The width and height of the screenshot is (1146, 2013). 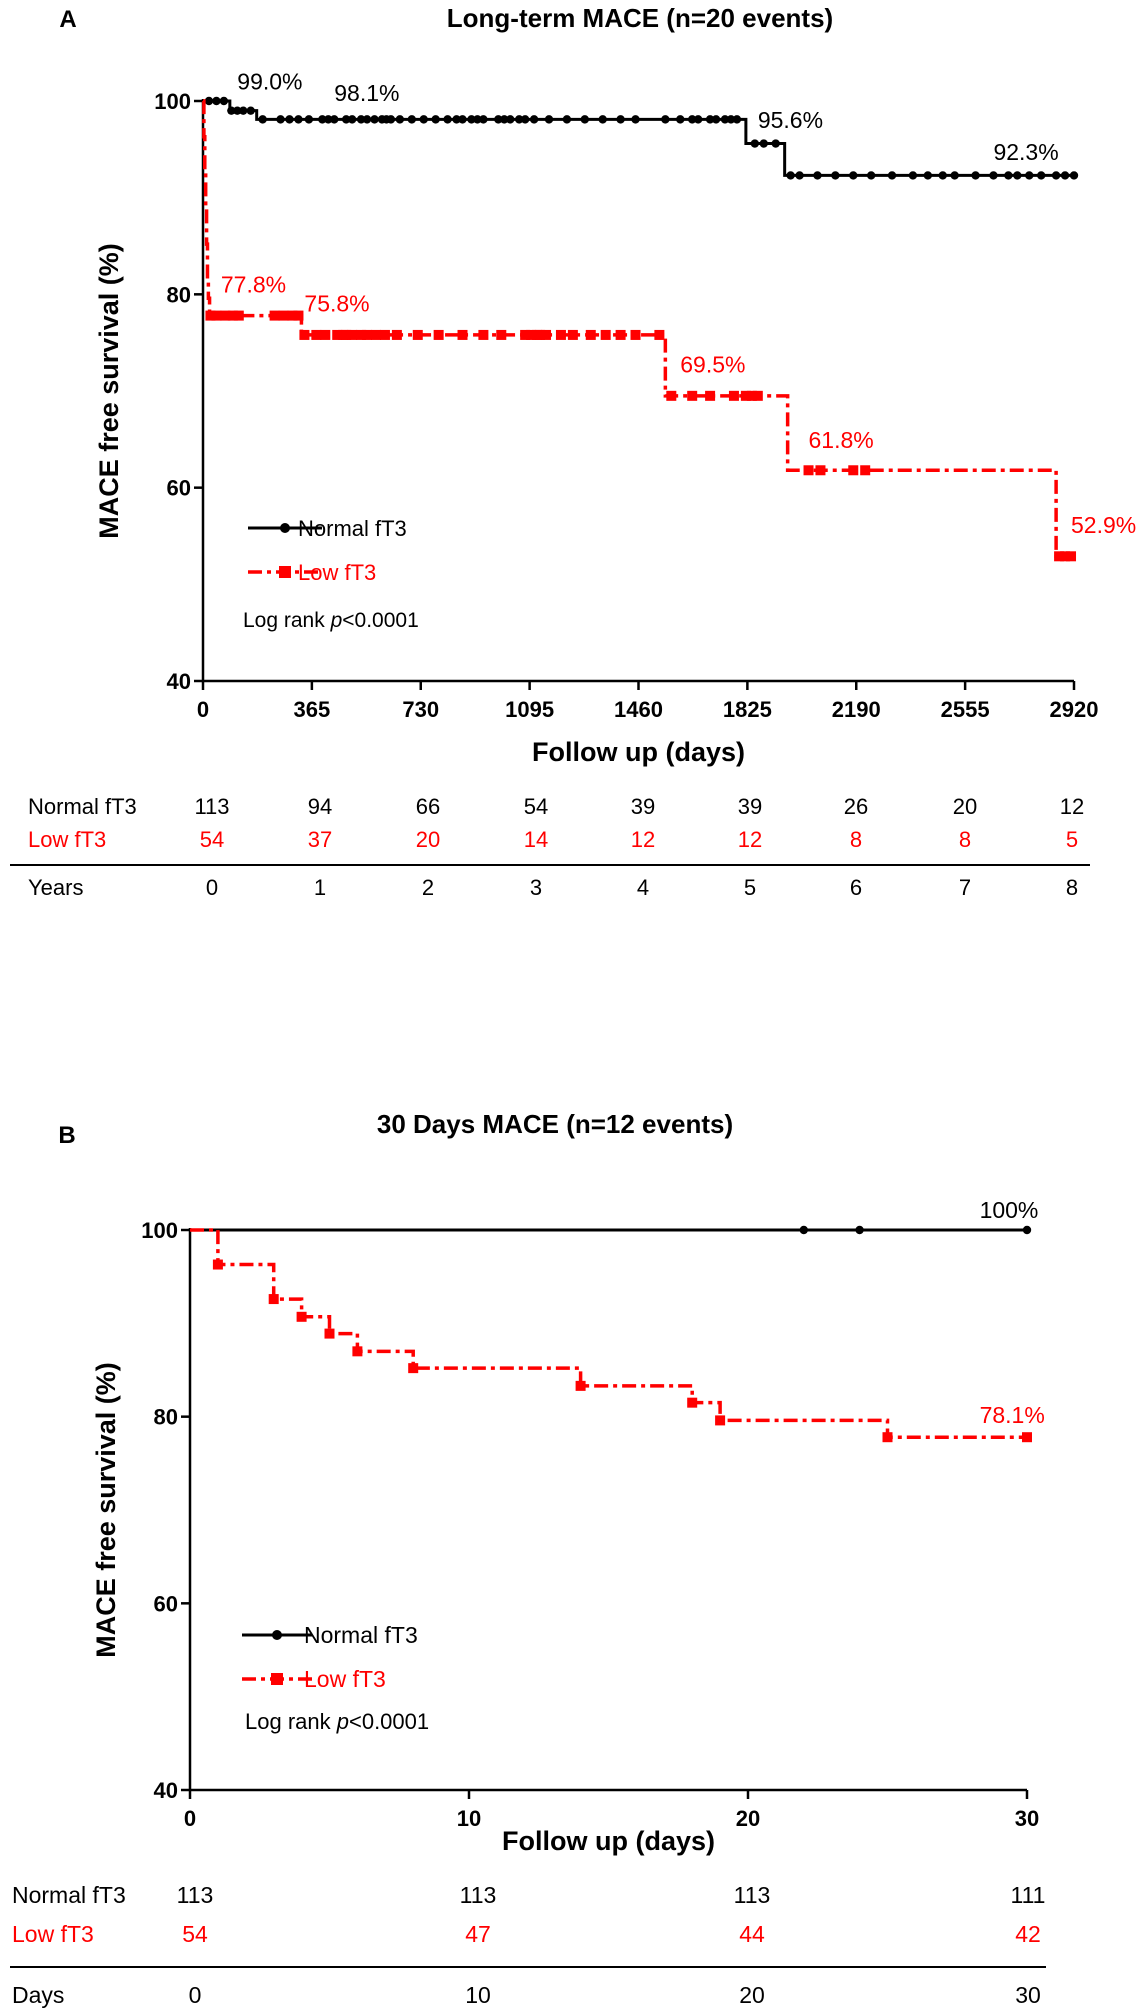 What do you see at coordinates (1072, 806) in the screenshot?
I see `risk-count-normal-ft3: 12` at bounding box center [1072, 806].